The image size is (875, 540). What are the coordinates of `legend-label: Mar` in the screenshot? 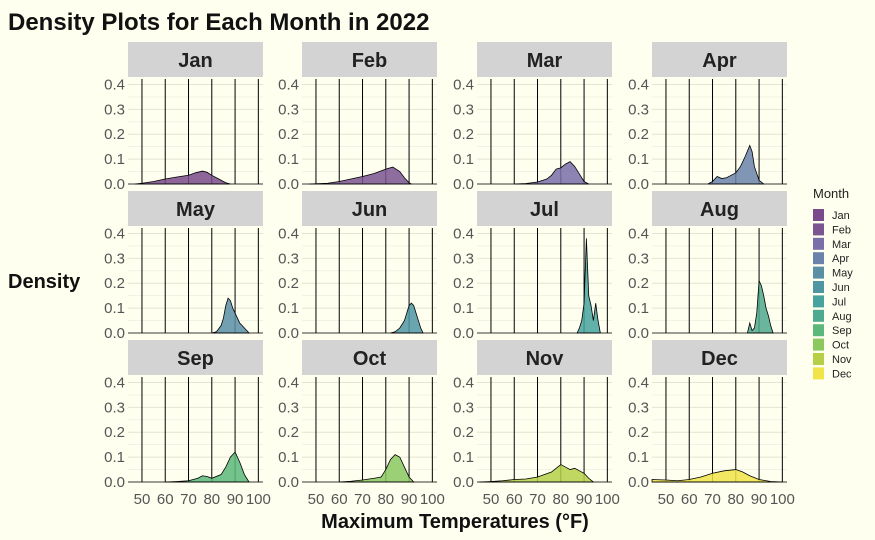 It's located at (841, 245).